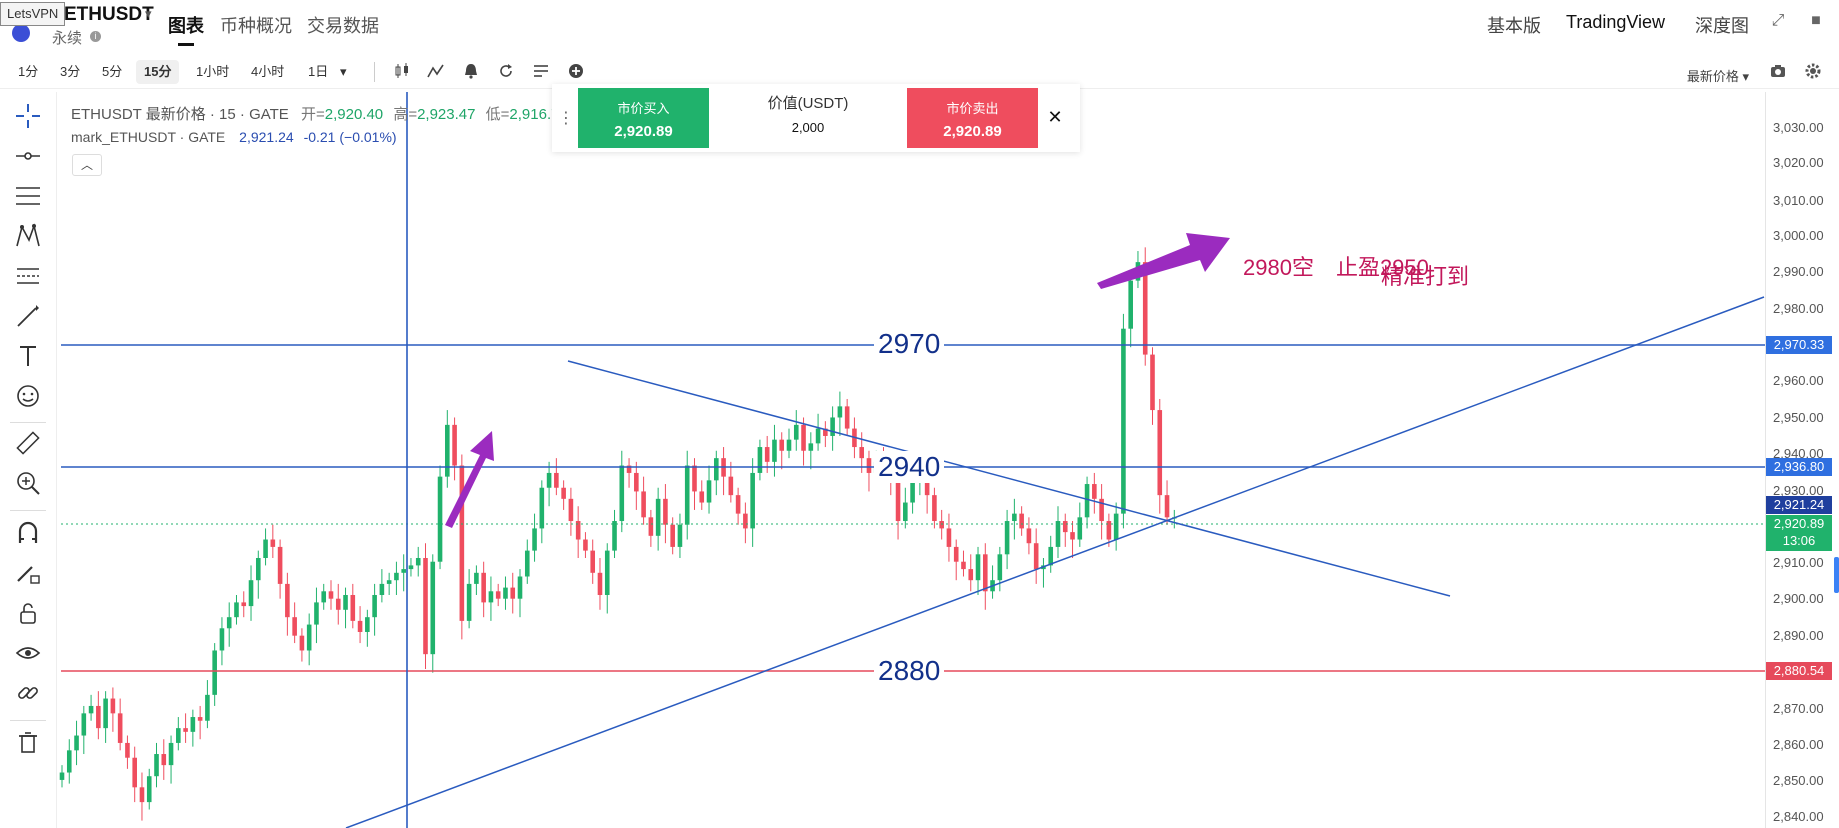 This screenshot has height=828, width=1839. I want to click on templates-icon, so click(541, 72).